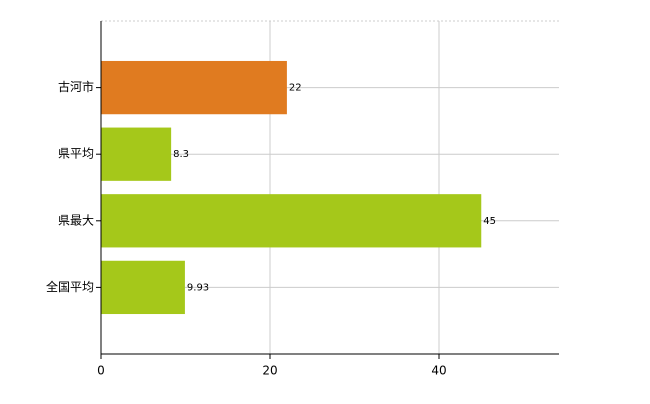 Image resolution: width=650 pixels, height=404 pixels. What do you see at coordinates (489, 221) in the screenshot?
I see `value-label: 45` at bounding box center [489, 221].